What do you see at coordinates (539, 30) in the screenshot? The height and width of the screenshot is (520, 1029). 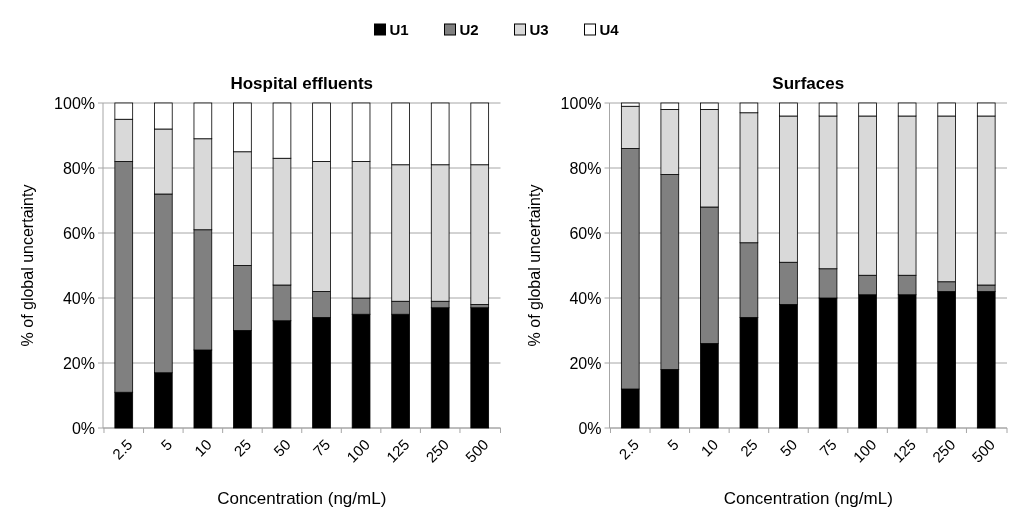 I see `legend-label: U3` at bounding box center [539, 30].